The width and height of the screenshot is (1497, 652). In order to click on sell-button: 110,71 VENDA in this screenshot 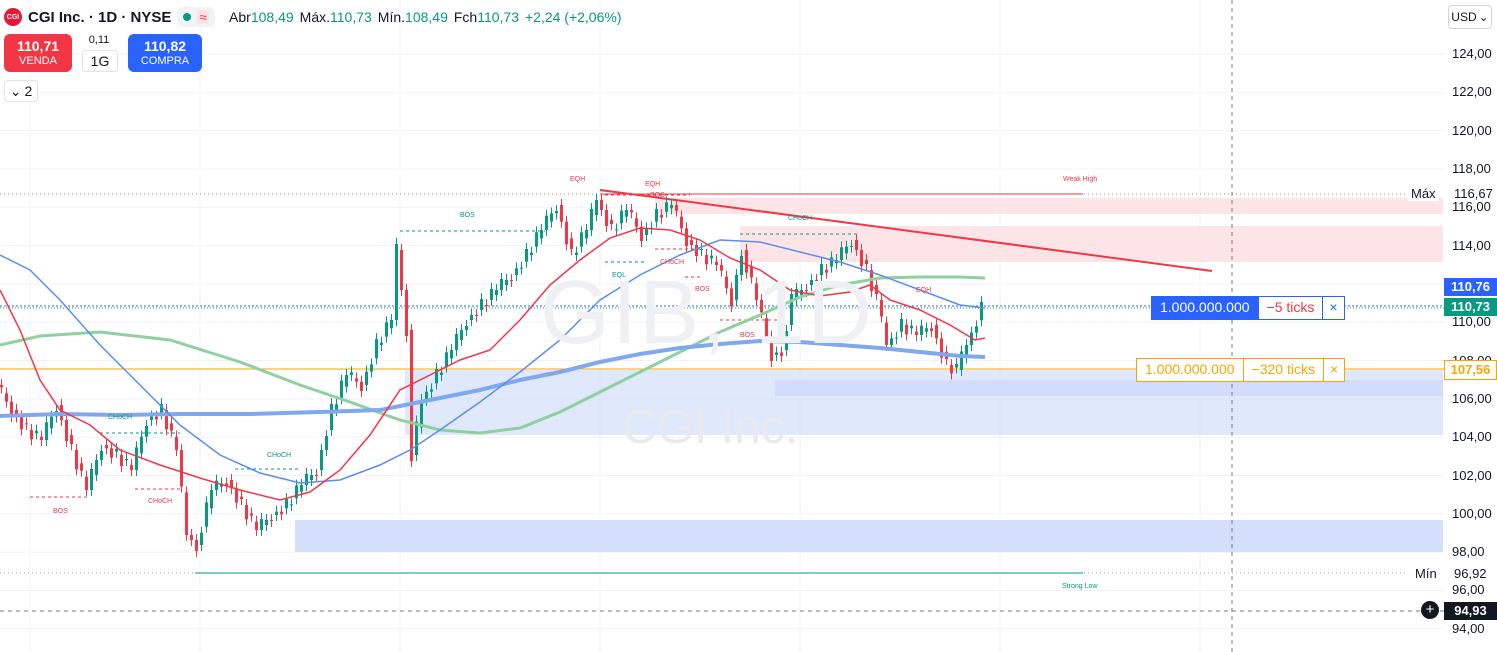, I will do `click(38, 53)`.